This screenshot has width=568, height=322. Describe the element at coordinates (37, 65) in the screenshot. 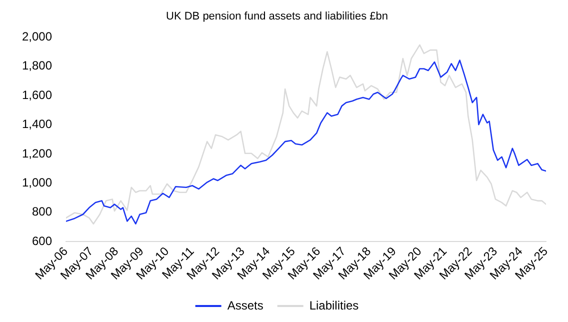

I see `y-tick-label: 1,800` at that location.